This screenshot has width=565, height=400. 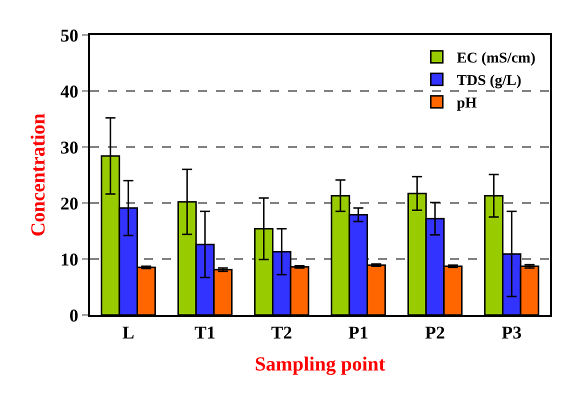 What do you see at coordinates (512, 332) in the screenshot?
I see `x-tick-label: P3` at bounding box center [512, 332].